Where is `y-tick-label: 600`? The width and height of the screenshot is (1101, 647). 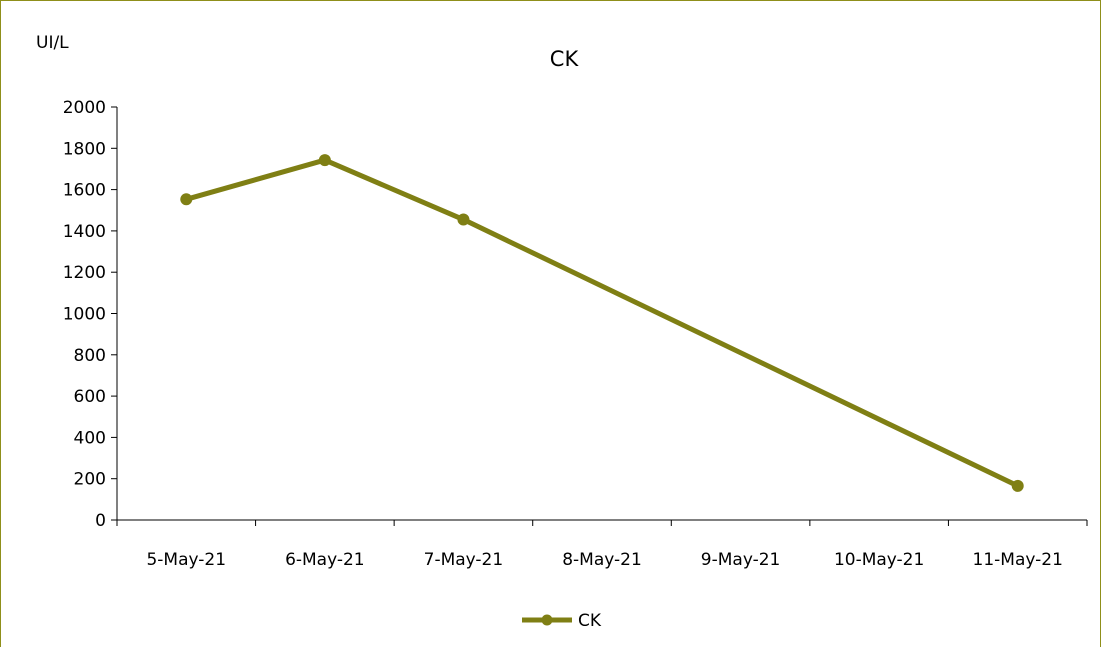
y-tick-label: 600 is located at coordinates (90, 397).